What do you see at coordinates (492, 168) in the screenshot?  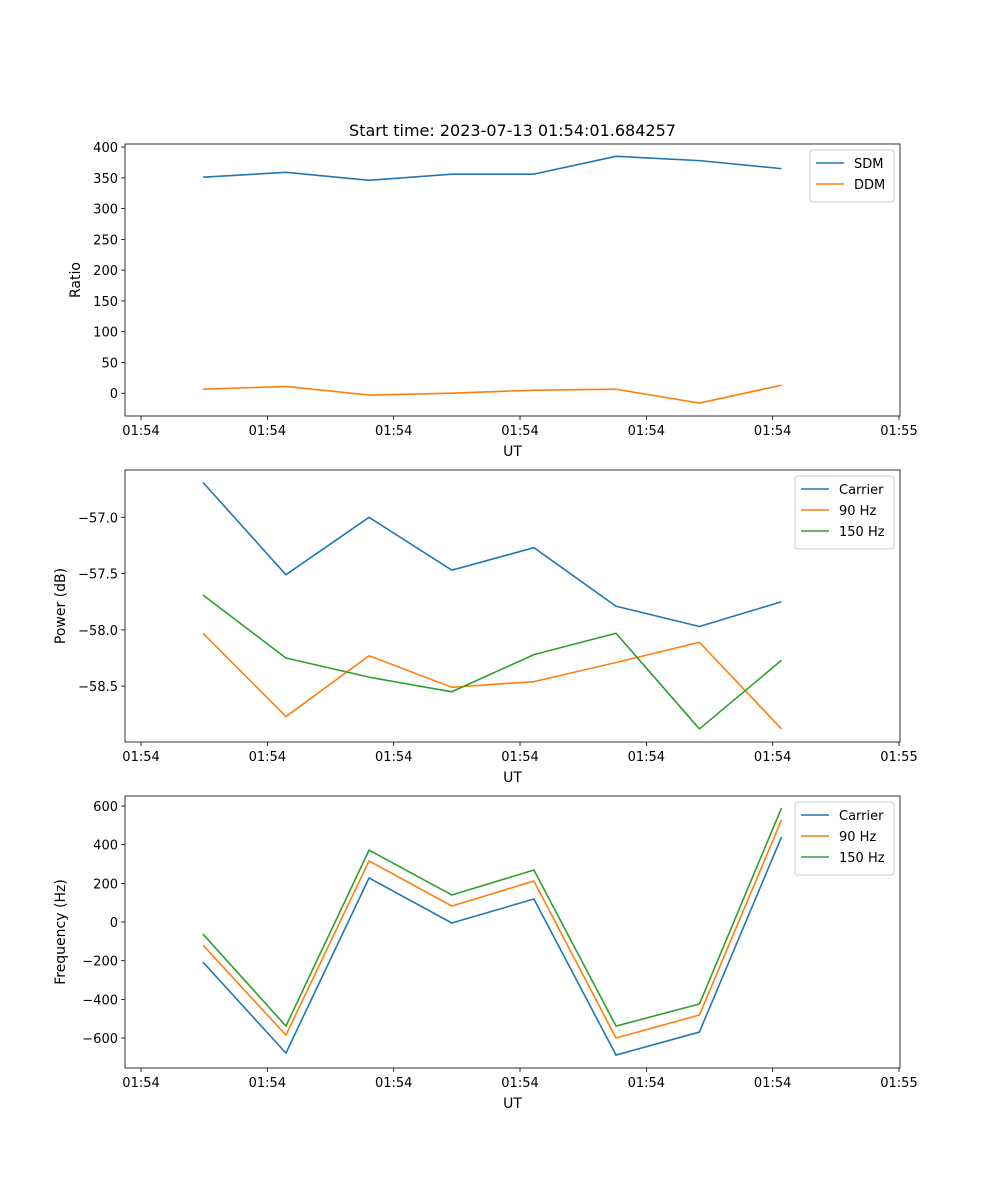 I see `series-line-sdm` at bounding box center [492, 168].